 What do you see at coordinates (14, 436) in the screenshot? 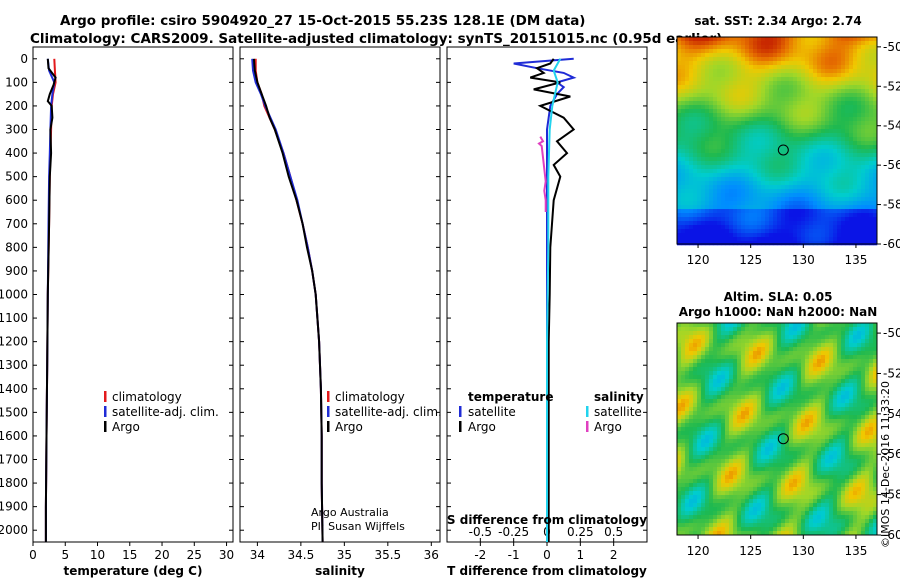
I see `depth-tick-label: 1600` at bounding box center [14, 436].